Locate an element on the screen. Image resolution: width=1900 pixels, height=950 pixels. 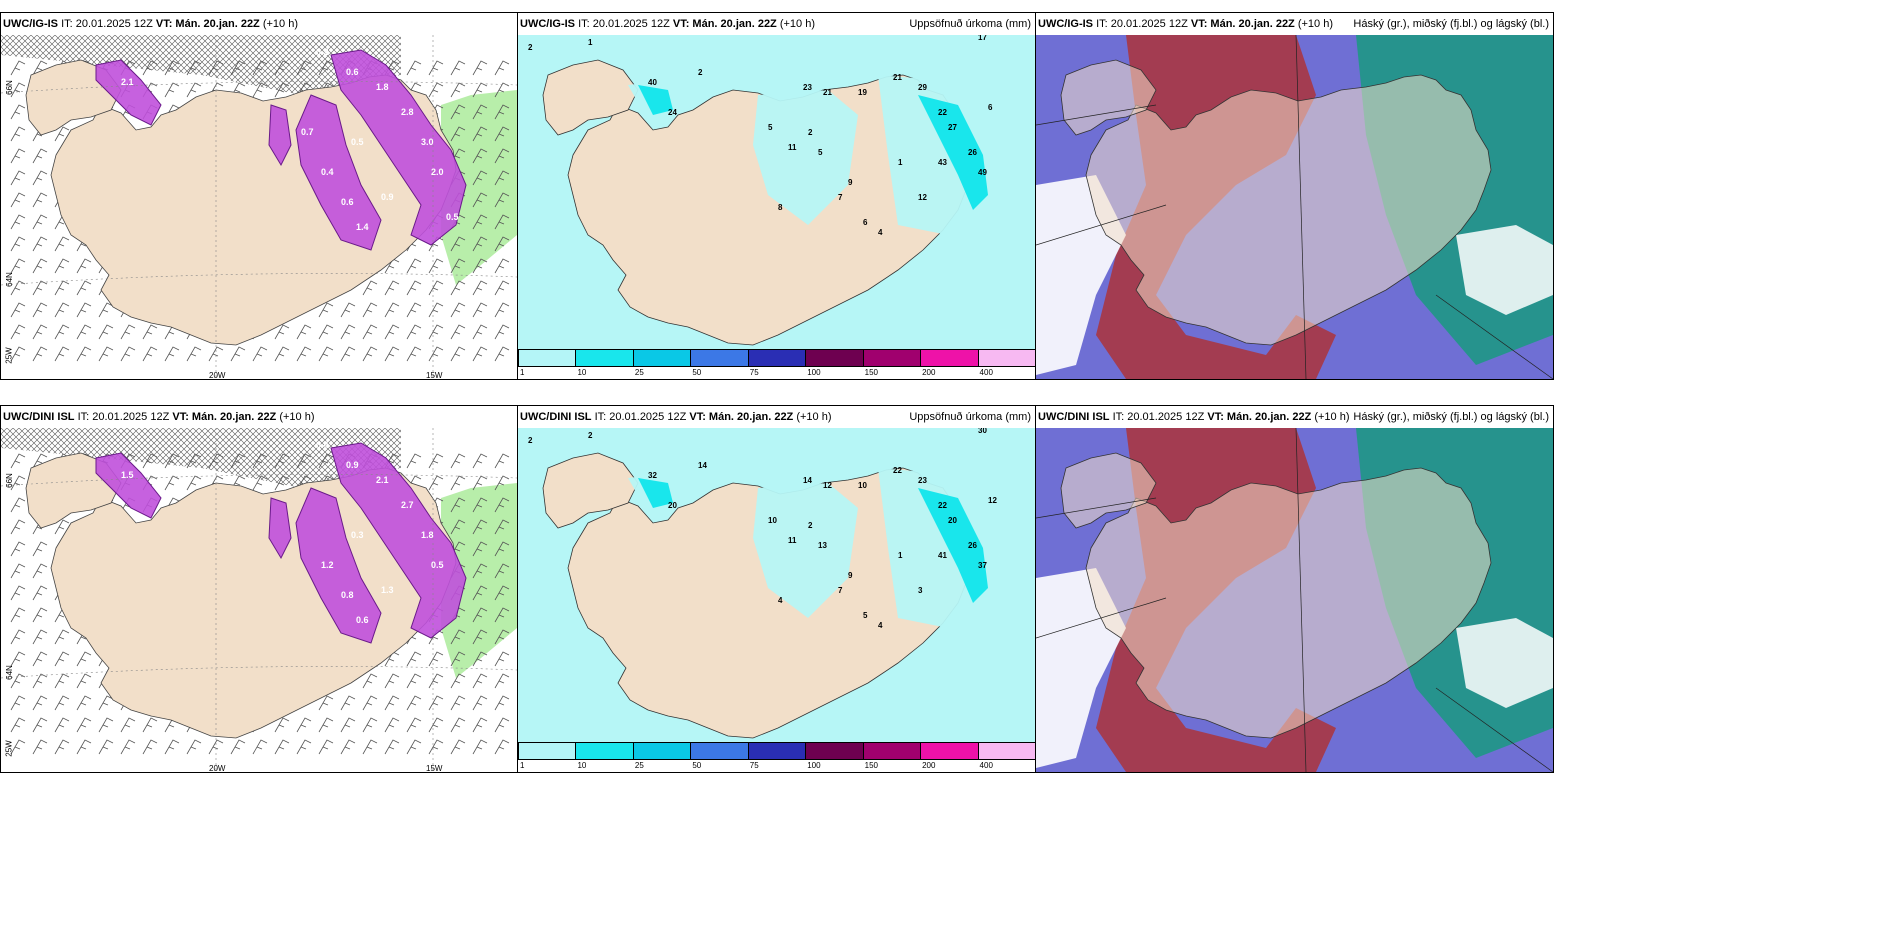
precip-value-label: 12 is located at coordinates (827, 485).